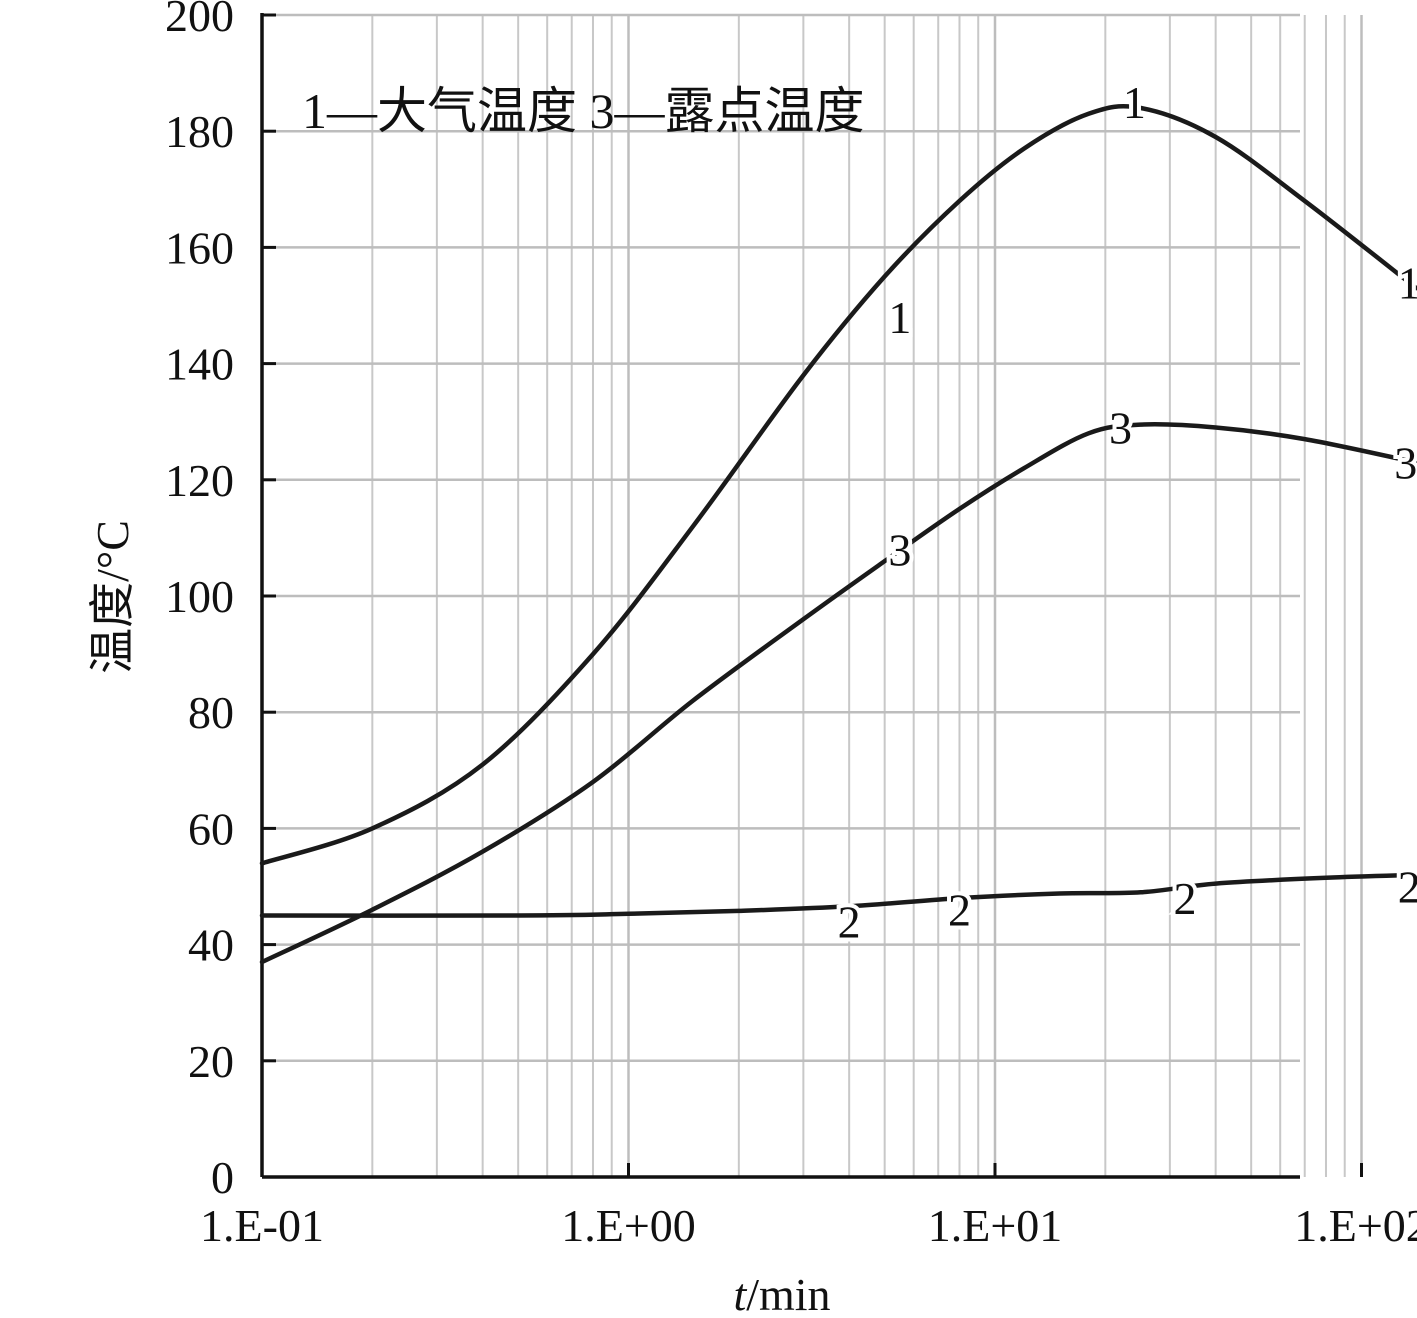  Describe the element at coordinates (199, 480) in the screenshot. I see `y-tick-label: 120` at that location.